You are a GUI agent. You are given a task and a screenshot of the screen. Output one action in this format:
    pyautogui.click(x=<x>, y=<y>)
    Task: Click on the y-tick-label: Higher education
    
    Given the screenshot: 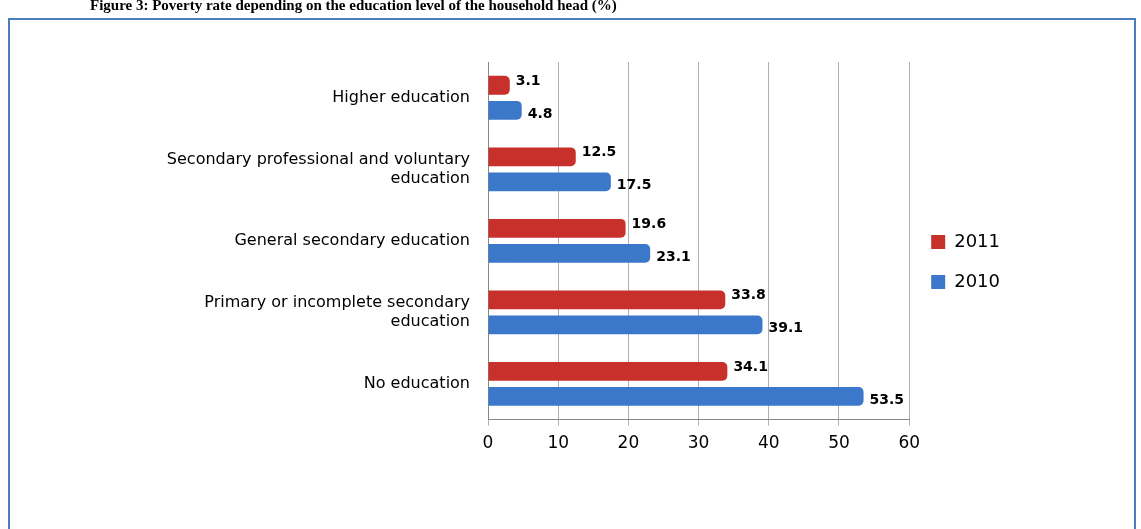 What is the action you would take?
    pyautogui.click(x=401, y=96)
    